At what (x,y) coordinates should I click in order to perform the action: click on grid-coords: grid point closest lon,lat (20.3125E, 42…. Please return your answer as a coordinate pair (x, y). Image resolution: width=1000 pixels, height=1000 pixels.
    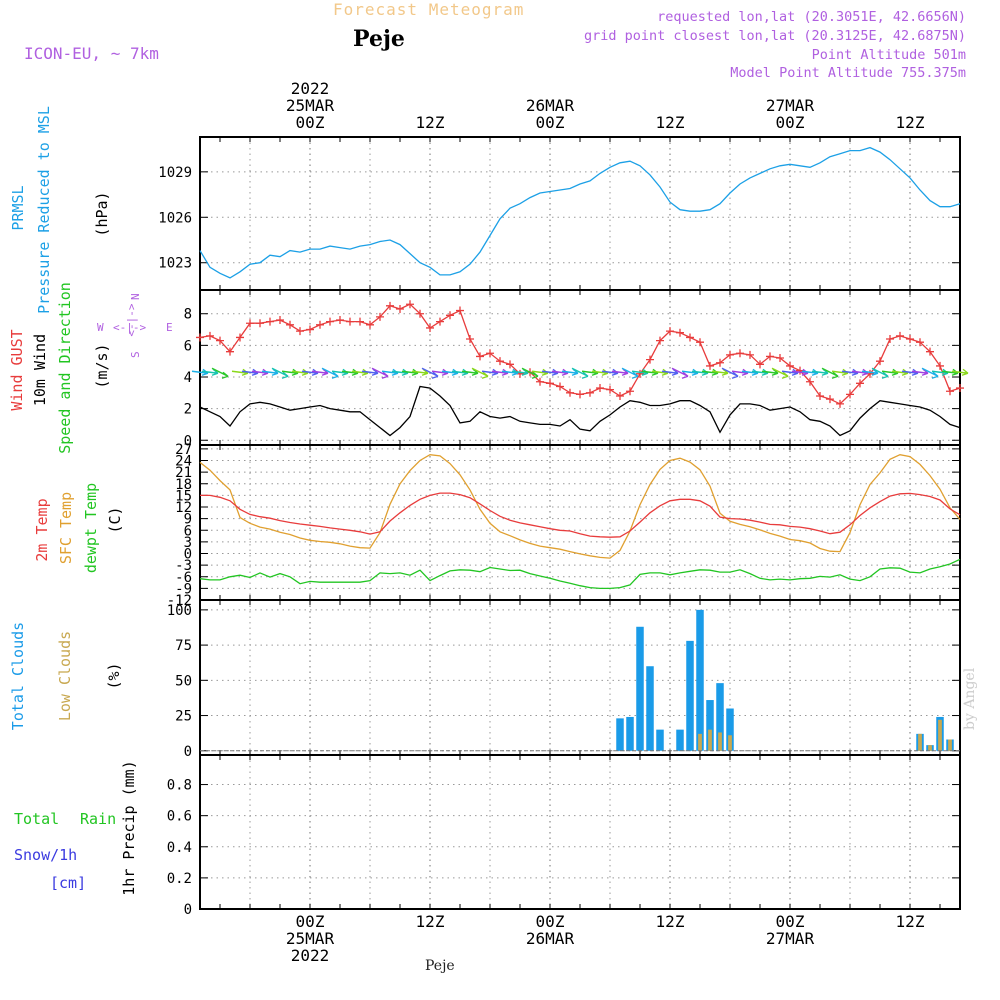
    Looking at the image, I should click on (774, 36).